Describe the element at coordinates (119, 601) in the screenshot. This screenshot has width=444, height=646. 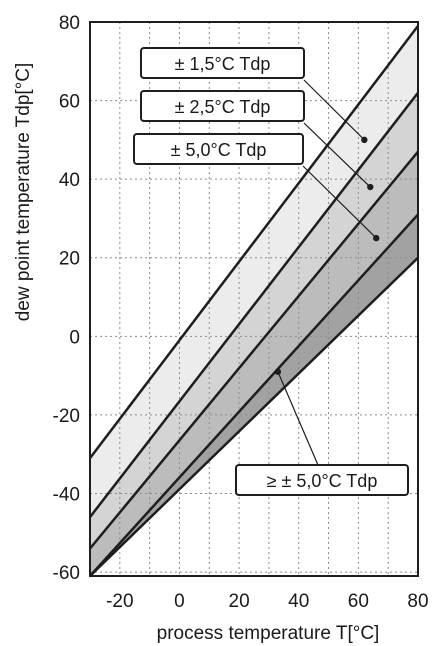
I see `x-tick-label: -20` at that location.